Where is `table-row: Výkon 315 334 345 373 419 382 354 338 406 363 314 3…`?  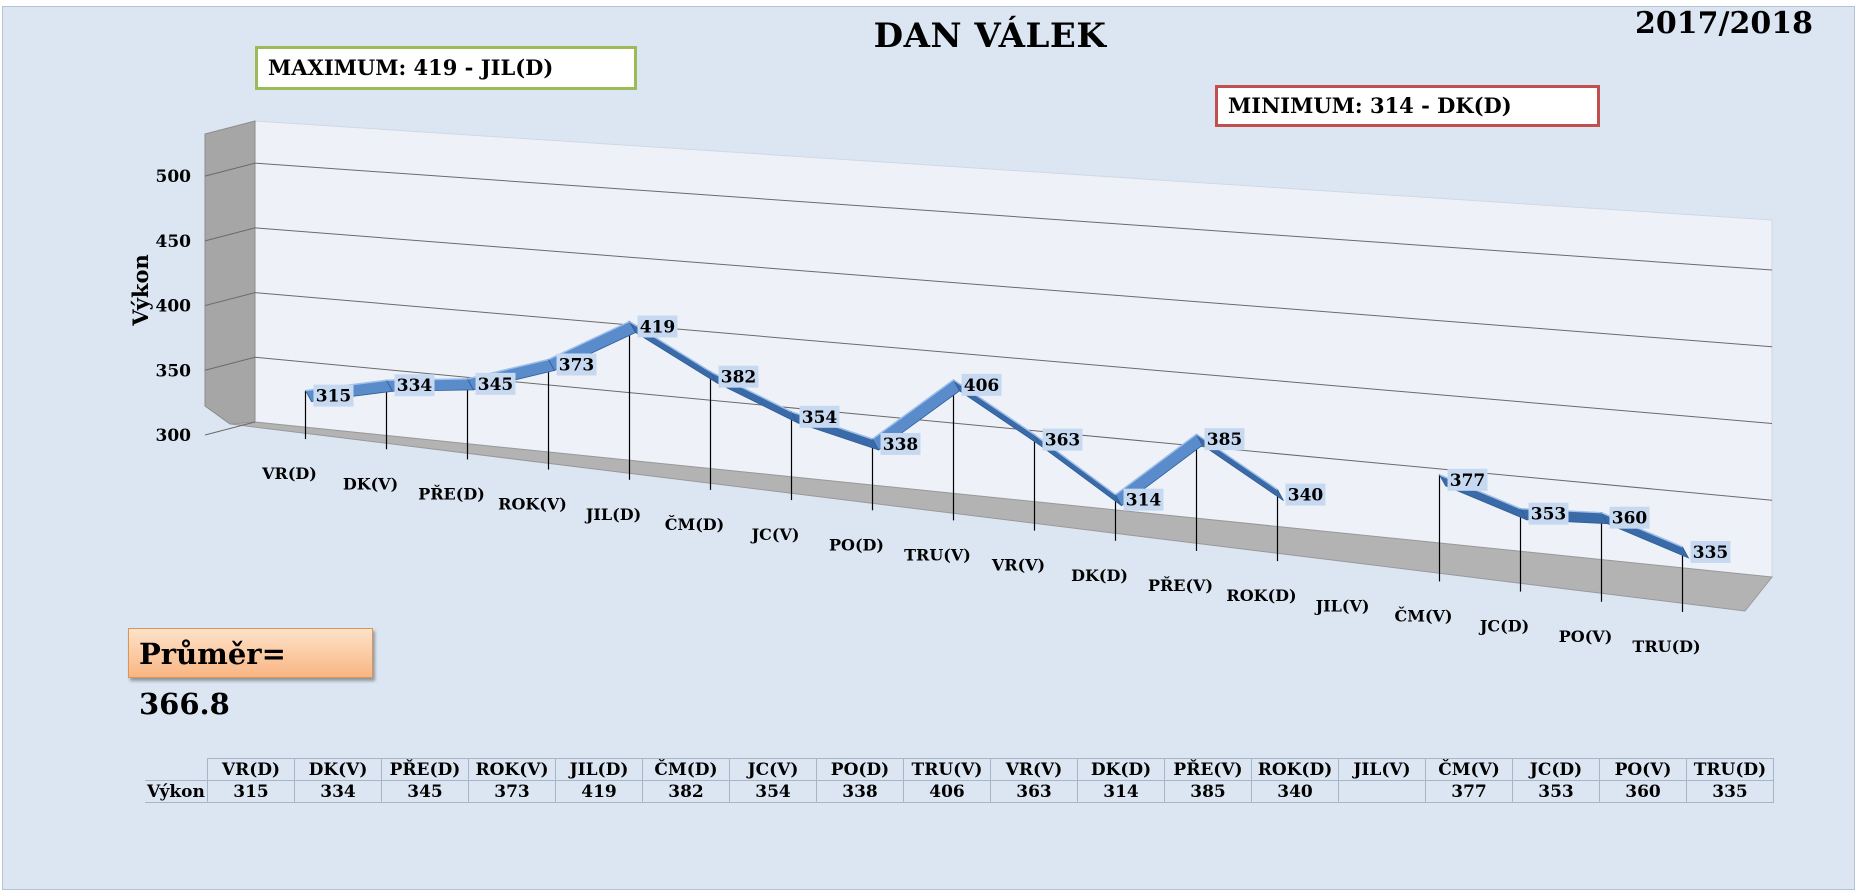
table-row: Výkon 315 334 345 373 419 382 354 338 406 363 314 3… is located at coordinates (959, 791).